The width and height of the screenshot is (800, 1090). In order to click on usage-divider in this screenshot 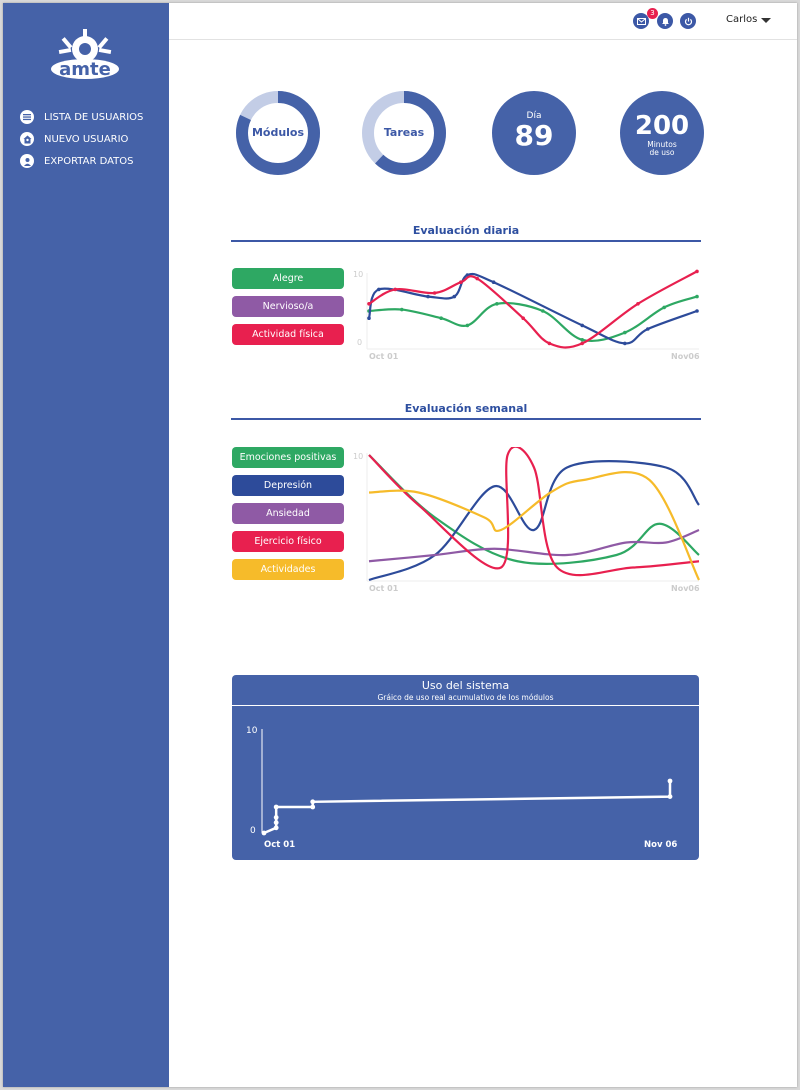, I will do `click(465, 705)`.